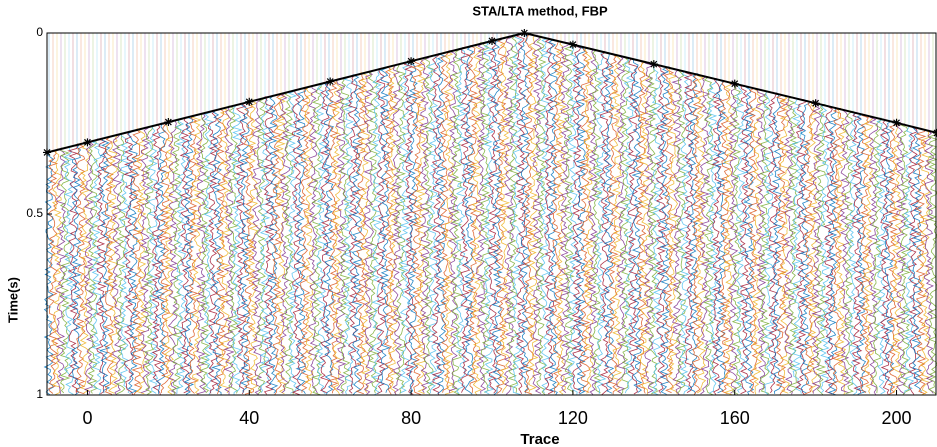 The height and width of the screenshot is (447, 937). Describe the element at coordinates (39, 394) in the screenshot. I see `y-tick-label: 1` at that location.